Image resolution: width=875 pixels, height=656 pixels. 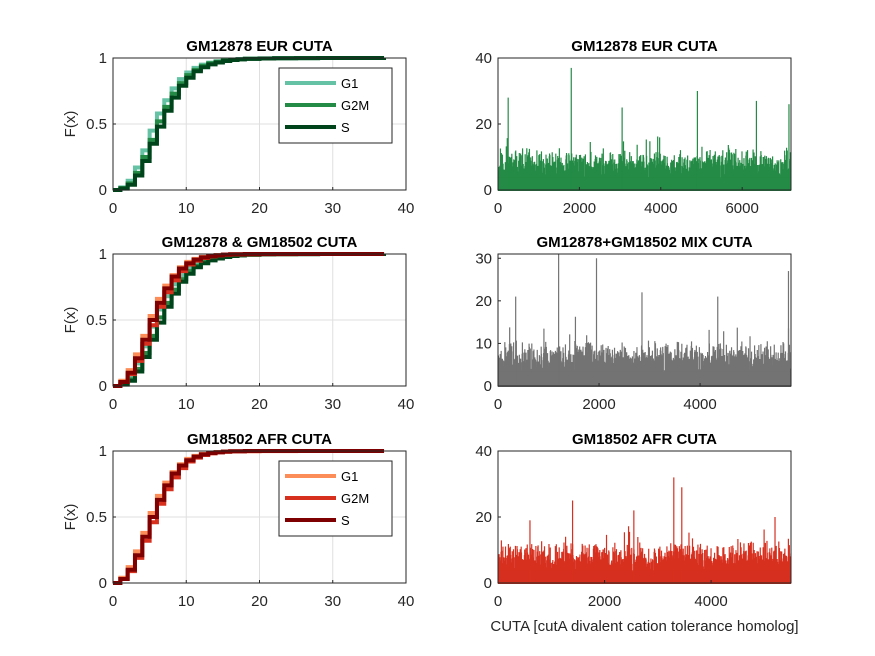 I want to click on axes-title: GM12878+GM18502 MIX CUTA, so click(x=644, y=242).